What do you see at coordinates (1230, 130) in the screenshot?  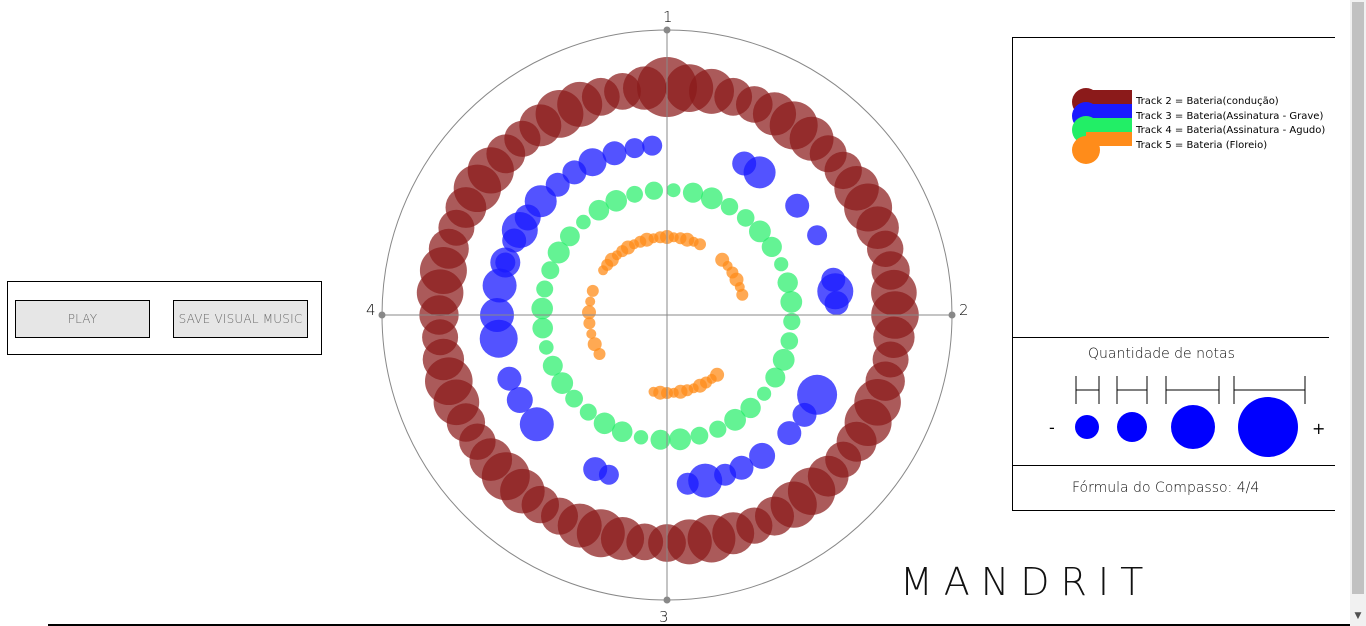 I see `legend-label-track4: Track 4 = Bateria(Assinatura - Agudo)` at bounding box center [1230, 130].